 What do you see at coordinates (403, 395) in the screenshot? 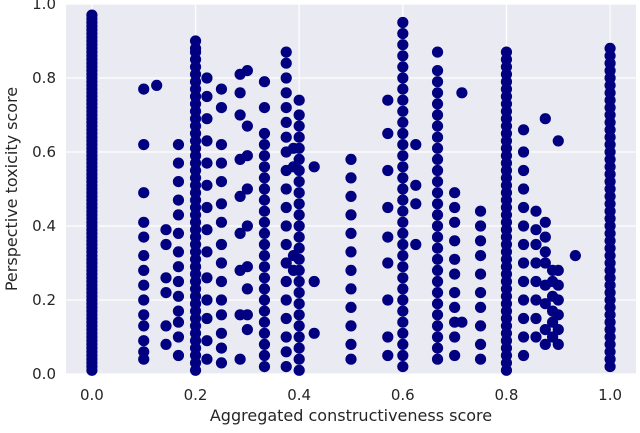
I see `x-tick-label: 0.6` at bounding box center [403, 395].